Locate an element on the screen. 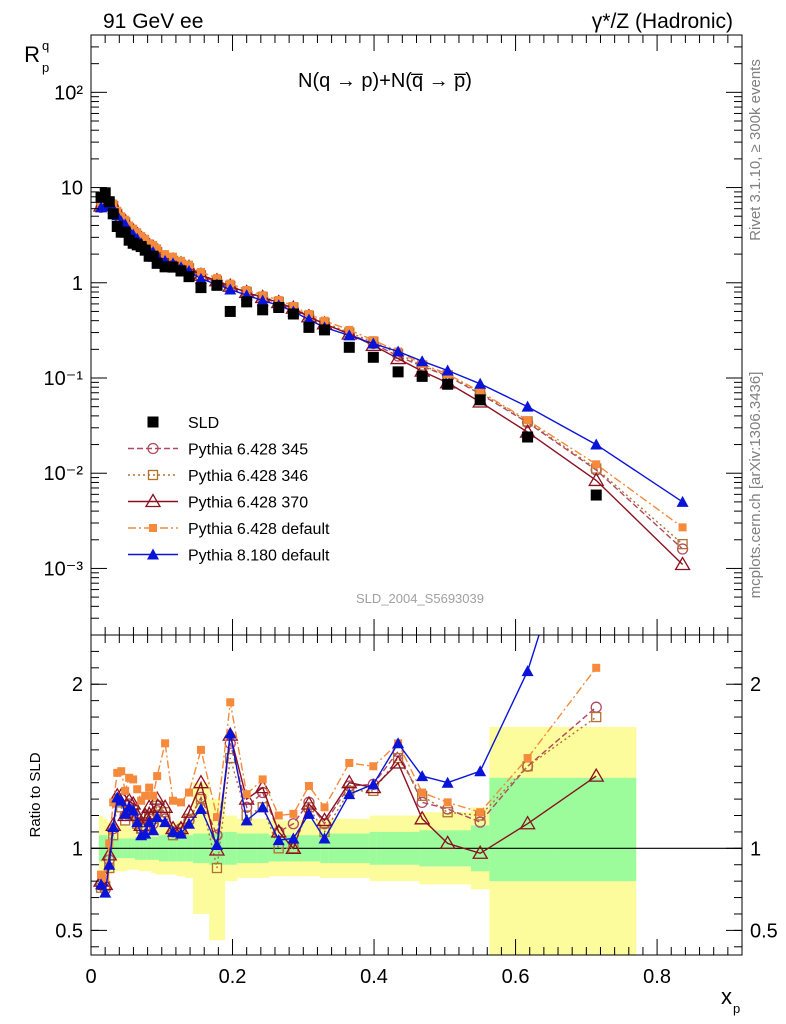 This screenshot has width=786, height=1024. analysis-watermark: SLD_2004_S5693039 is located at coordinates (420, 598).